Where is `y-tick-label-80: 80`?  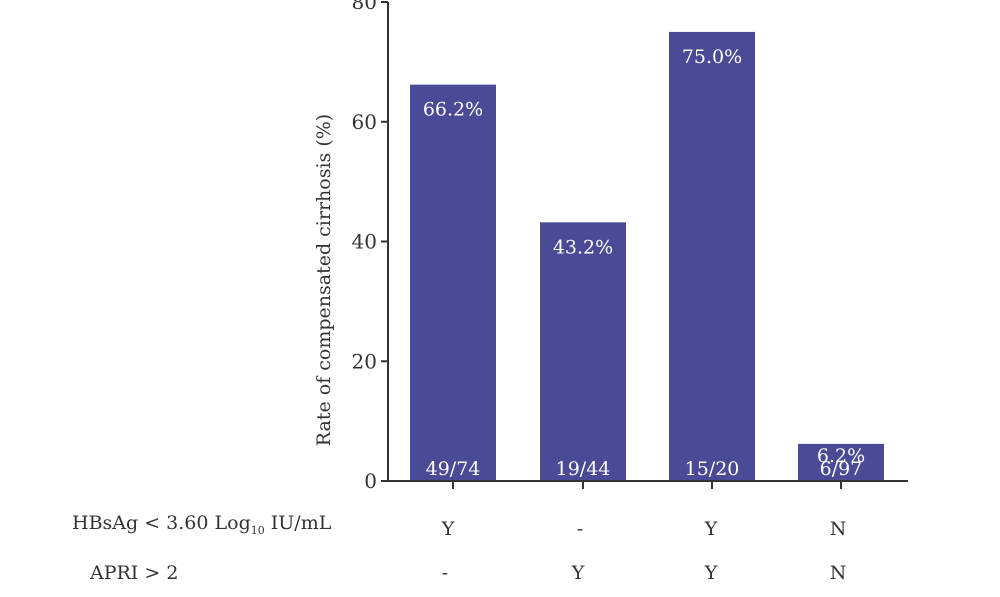 y-tick-label-80: 80 is located at coordinates (364, 7).